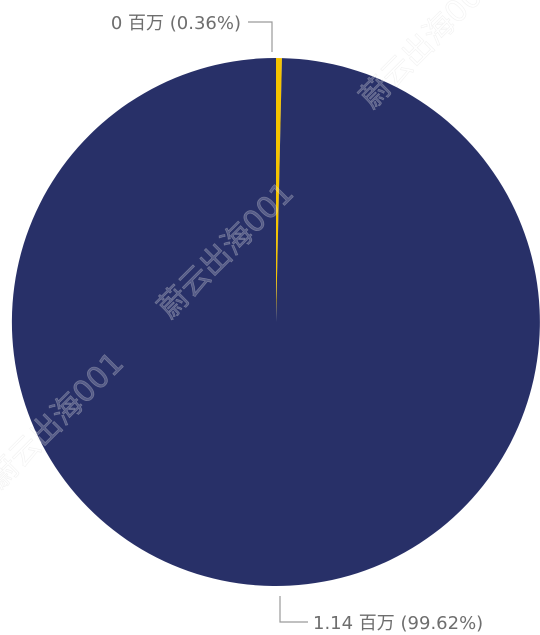  Describe the element at coordinates (428, 58) in the screenshot. I see `watermark-top-right: 蔚云出海001` at that location.